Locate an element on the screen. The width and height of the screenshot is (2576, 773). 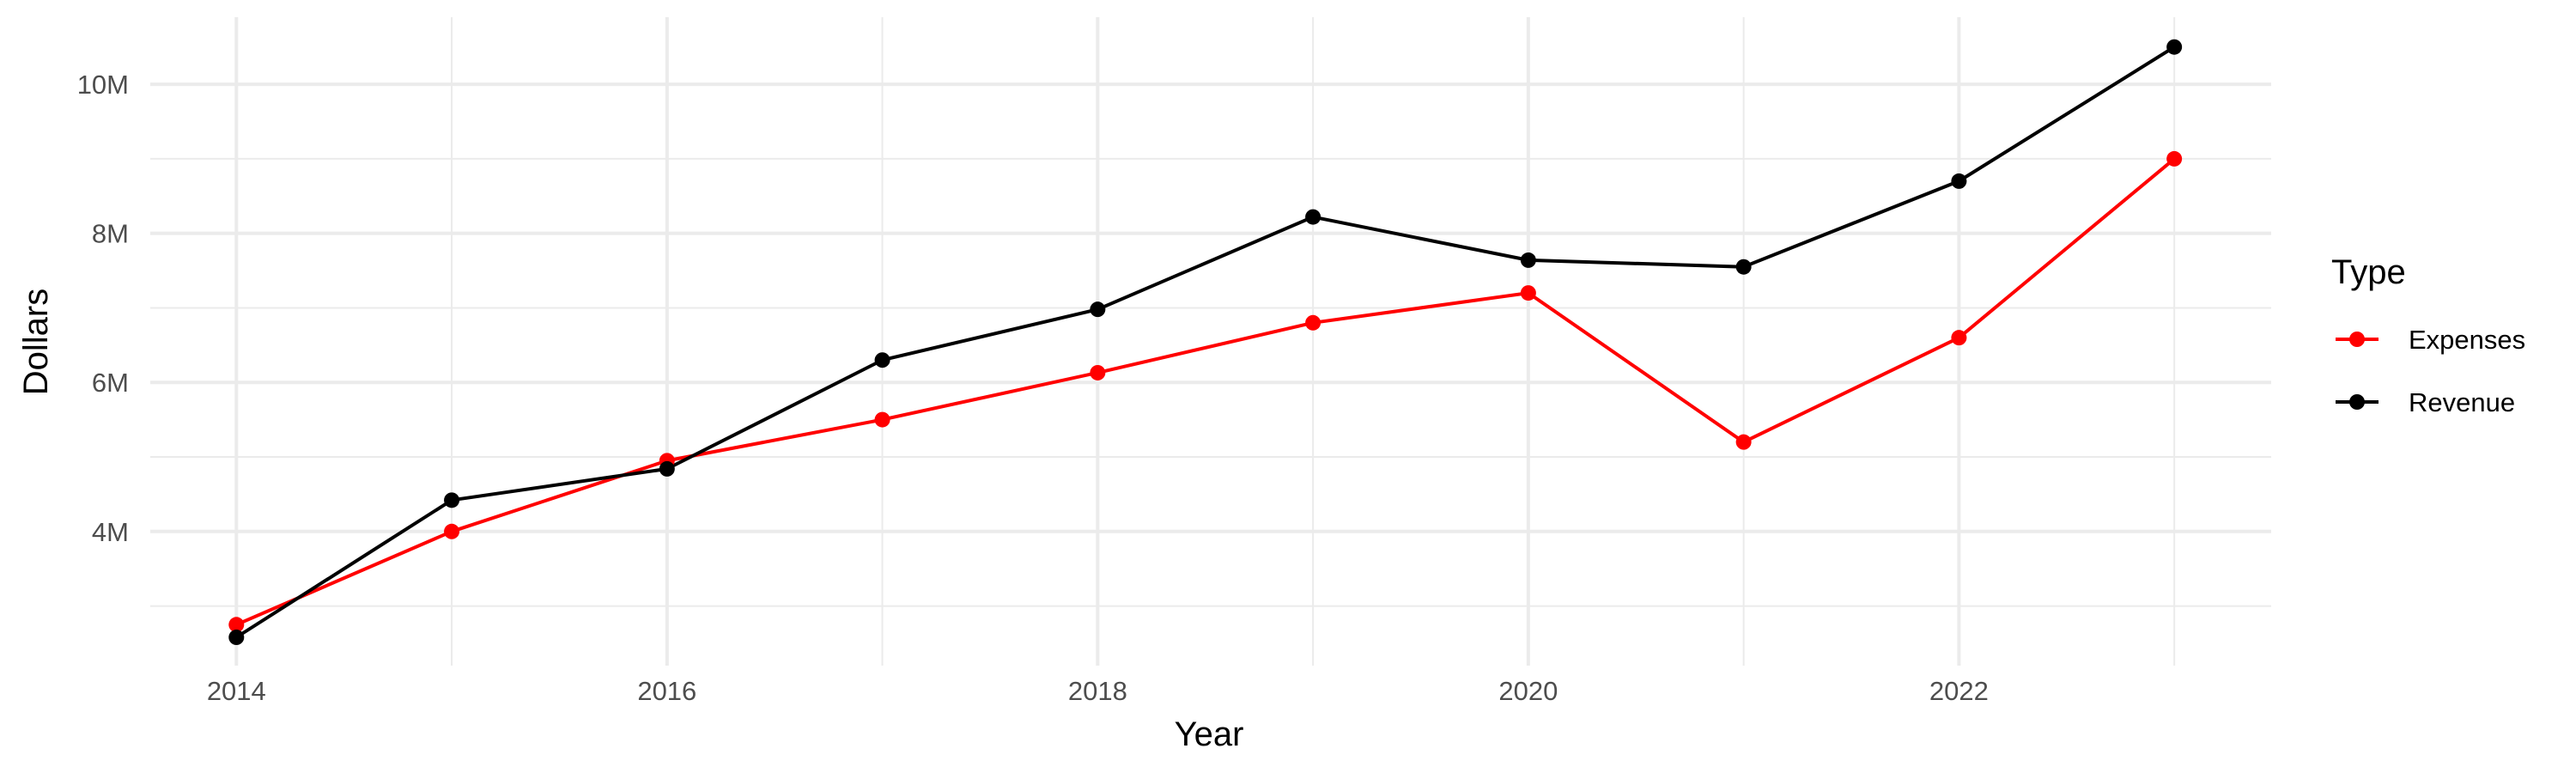
y-tick-label: 6M is located at coordinates (111, 383).